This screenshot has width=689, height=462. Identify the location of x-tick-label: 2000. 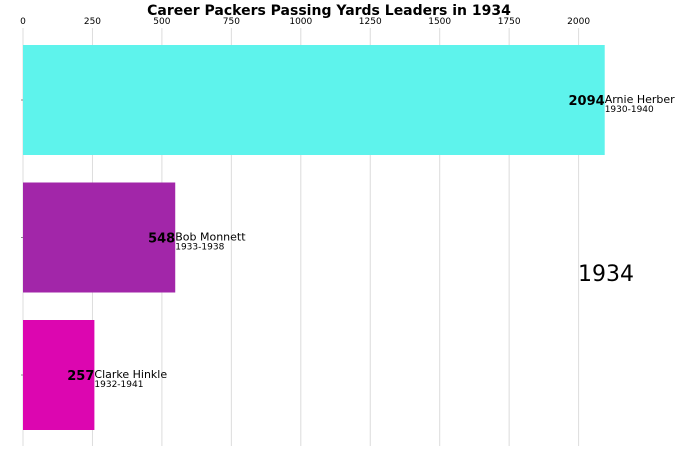
(578, 22).